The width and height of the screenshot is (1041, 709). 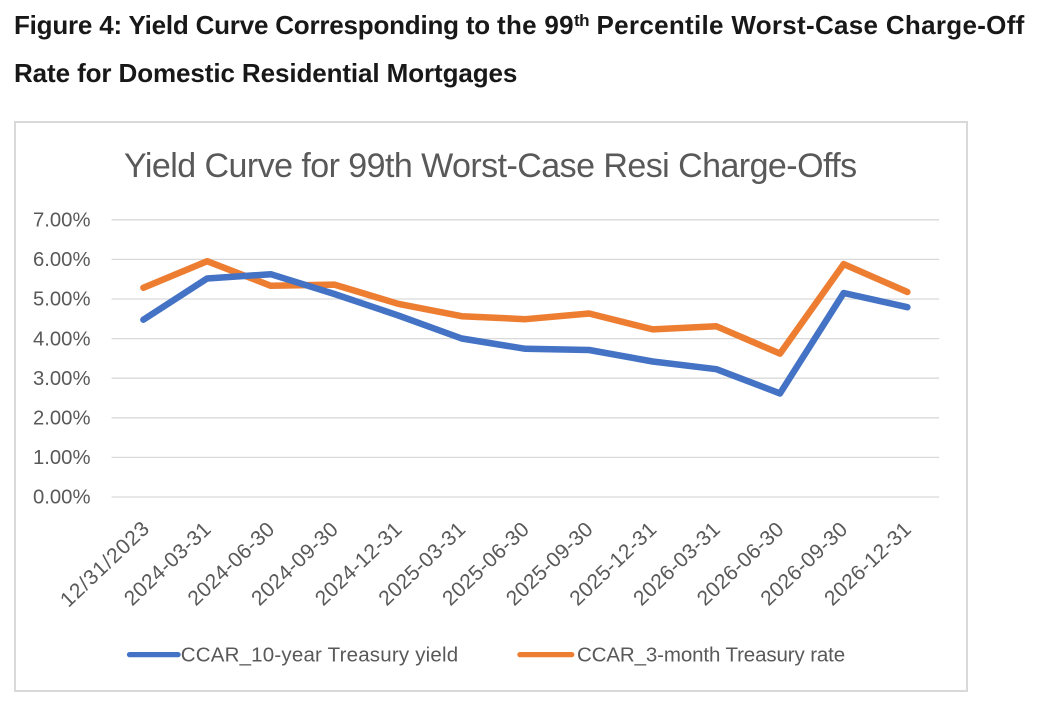 I want to click on svg-text: CCAR_3-month Treasury rate, so click(x=711, y=654).